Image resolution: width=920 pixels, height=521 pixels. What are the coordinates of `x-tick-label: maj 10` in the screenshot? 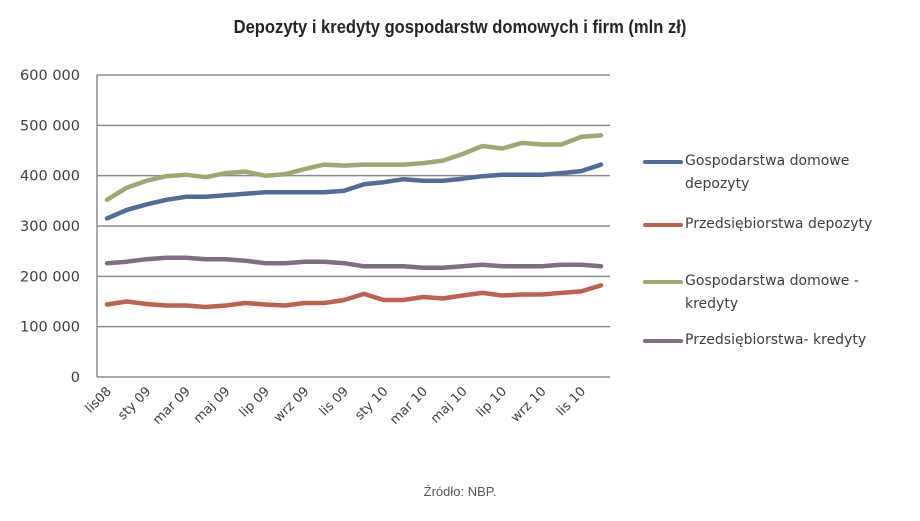 It's located at (449, 405).